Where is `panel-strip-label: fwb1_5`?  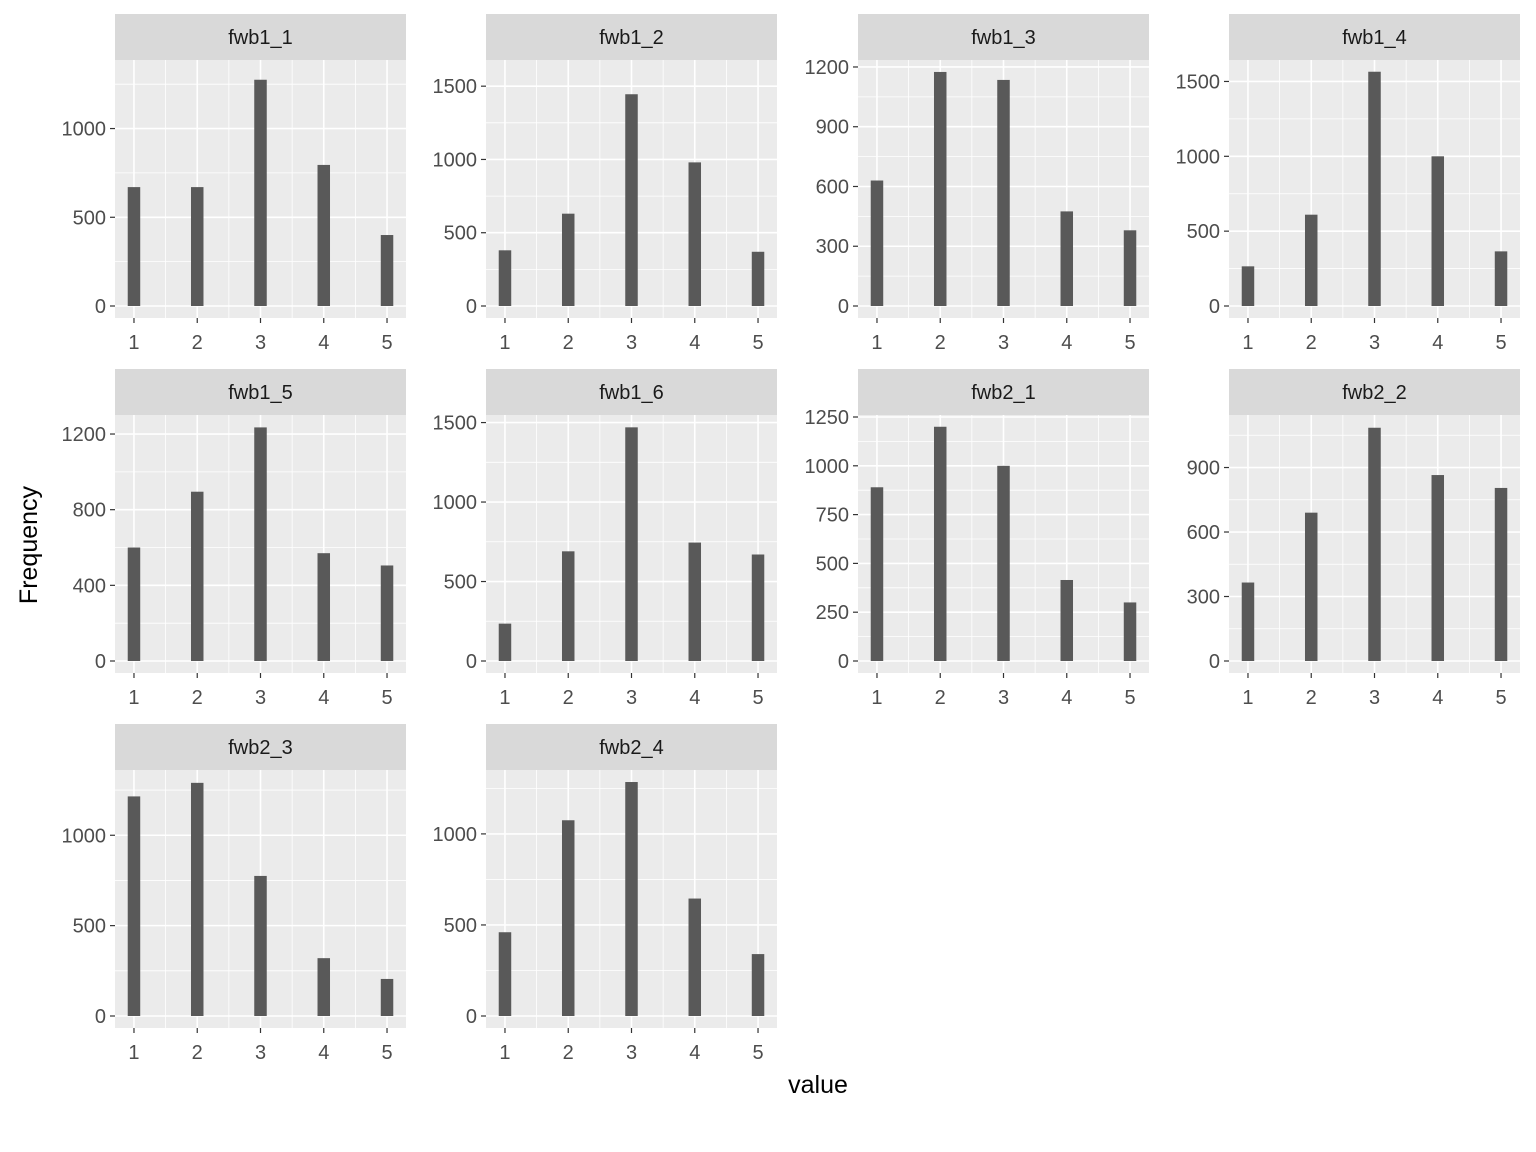 panel-strip-label: fwb1_5 is located at coordinates (260, 393).